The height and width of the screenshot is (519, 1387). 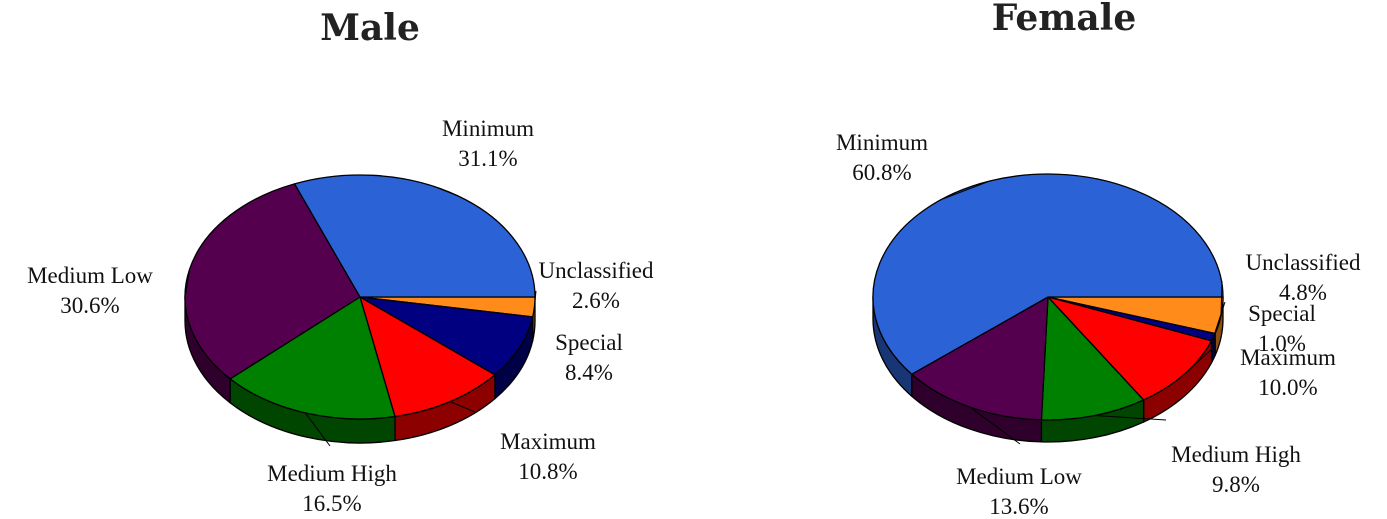 What do you see at coordinates (1303, 292) in the screenshot?
I see `slice-value-unclassified: 4.8%` at bounding box center [1303, 292].